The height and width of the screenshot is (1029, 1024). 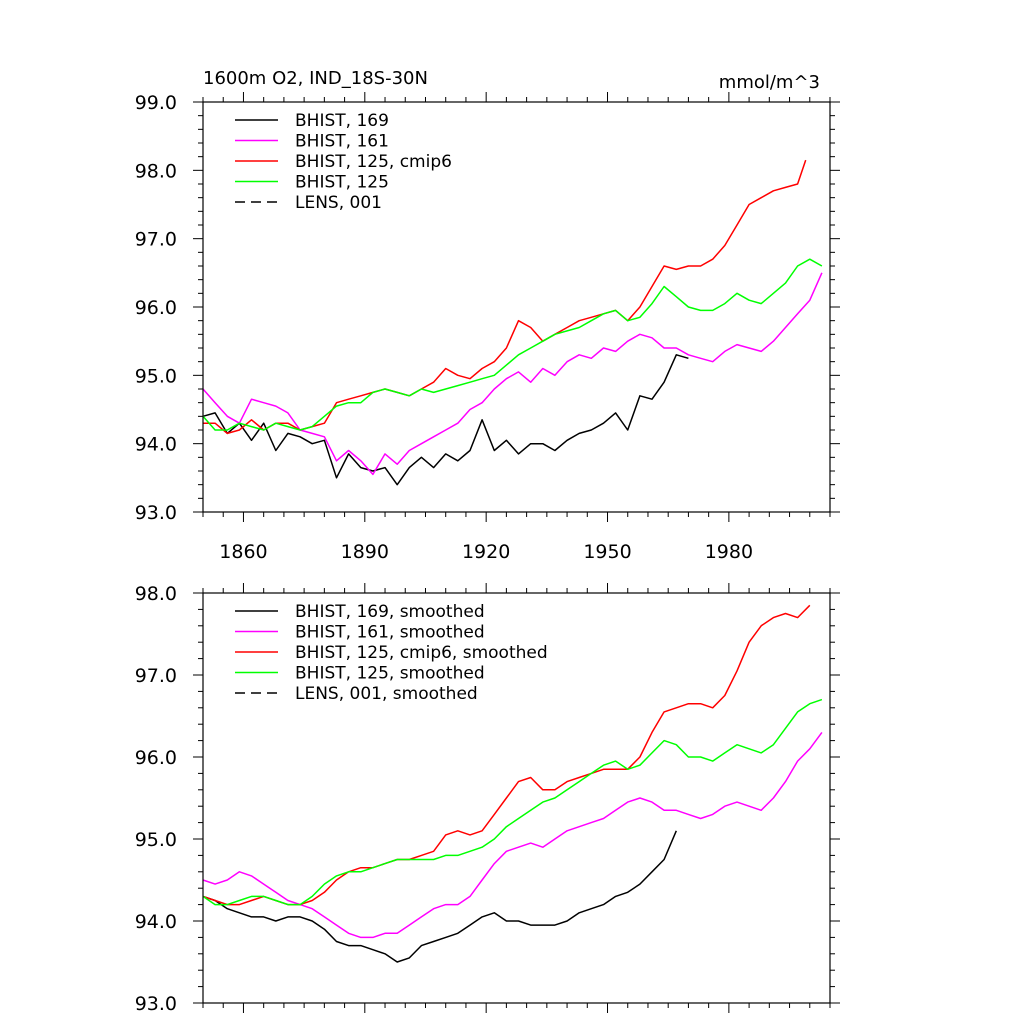 I want to click on legend-label: BHIST, 125, cmip6, so click(x=373, y=162).